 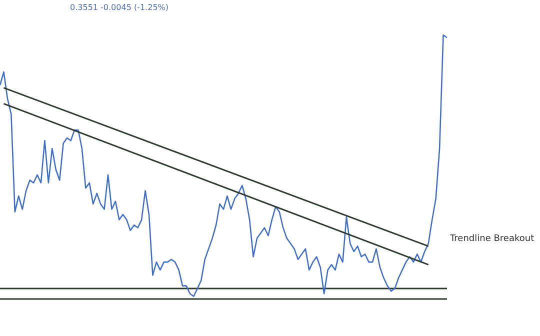 I want to click on text: 0.3551 -0.0045 (-1.25%), so click(x=119, y=7).